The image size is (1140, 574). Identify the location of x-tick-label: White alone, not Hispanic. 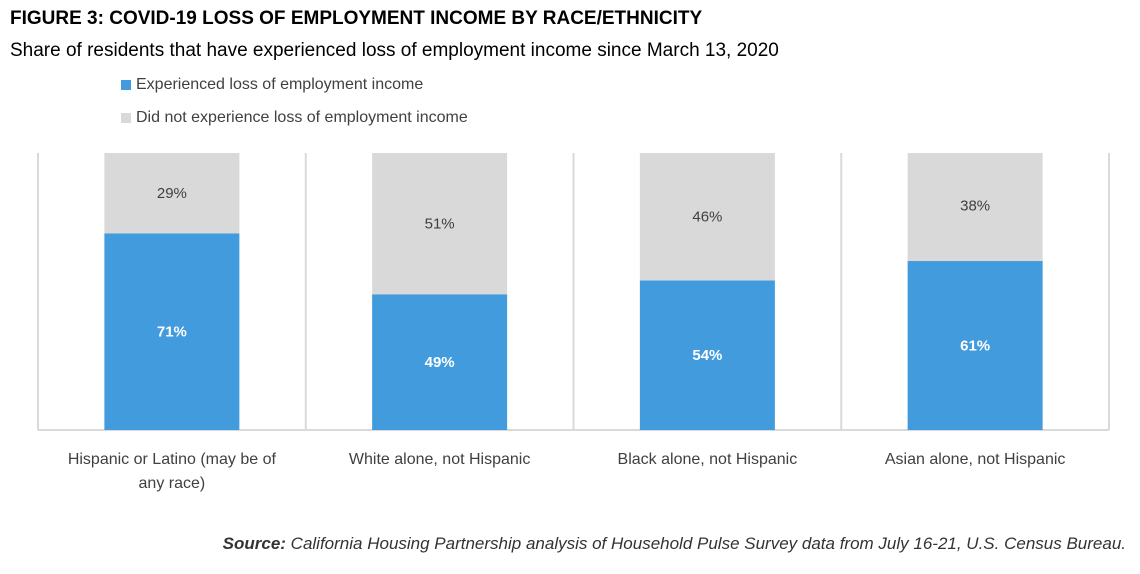
(439, 459).